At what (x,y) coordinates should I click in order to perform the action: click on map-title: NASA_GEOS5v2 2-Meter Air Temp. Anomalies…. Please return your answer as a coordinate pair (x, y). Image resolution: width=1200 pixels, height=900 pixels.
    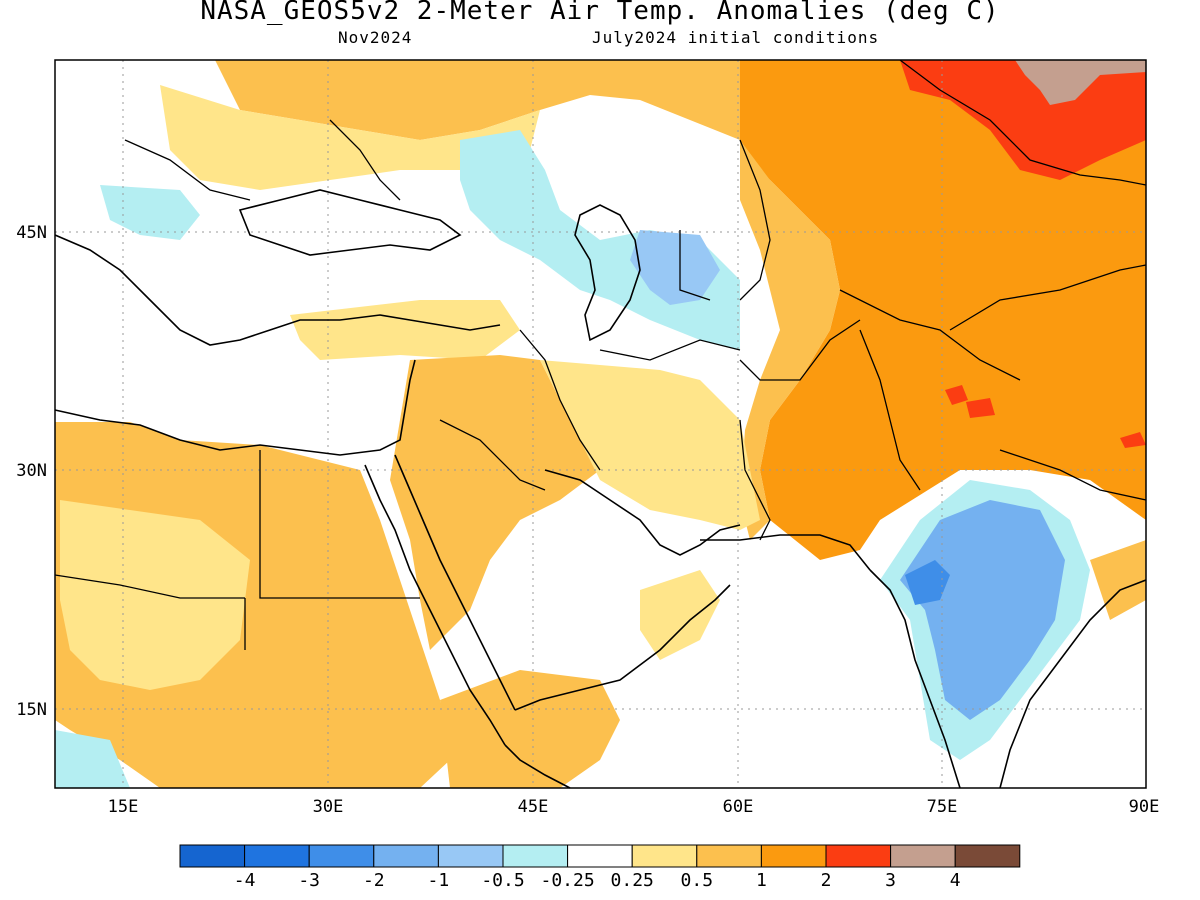
    Looking at the image, I should click on (600, 13).